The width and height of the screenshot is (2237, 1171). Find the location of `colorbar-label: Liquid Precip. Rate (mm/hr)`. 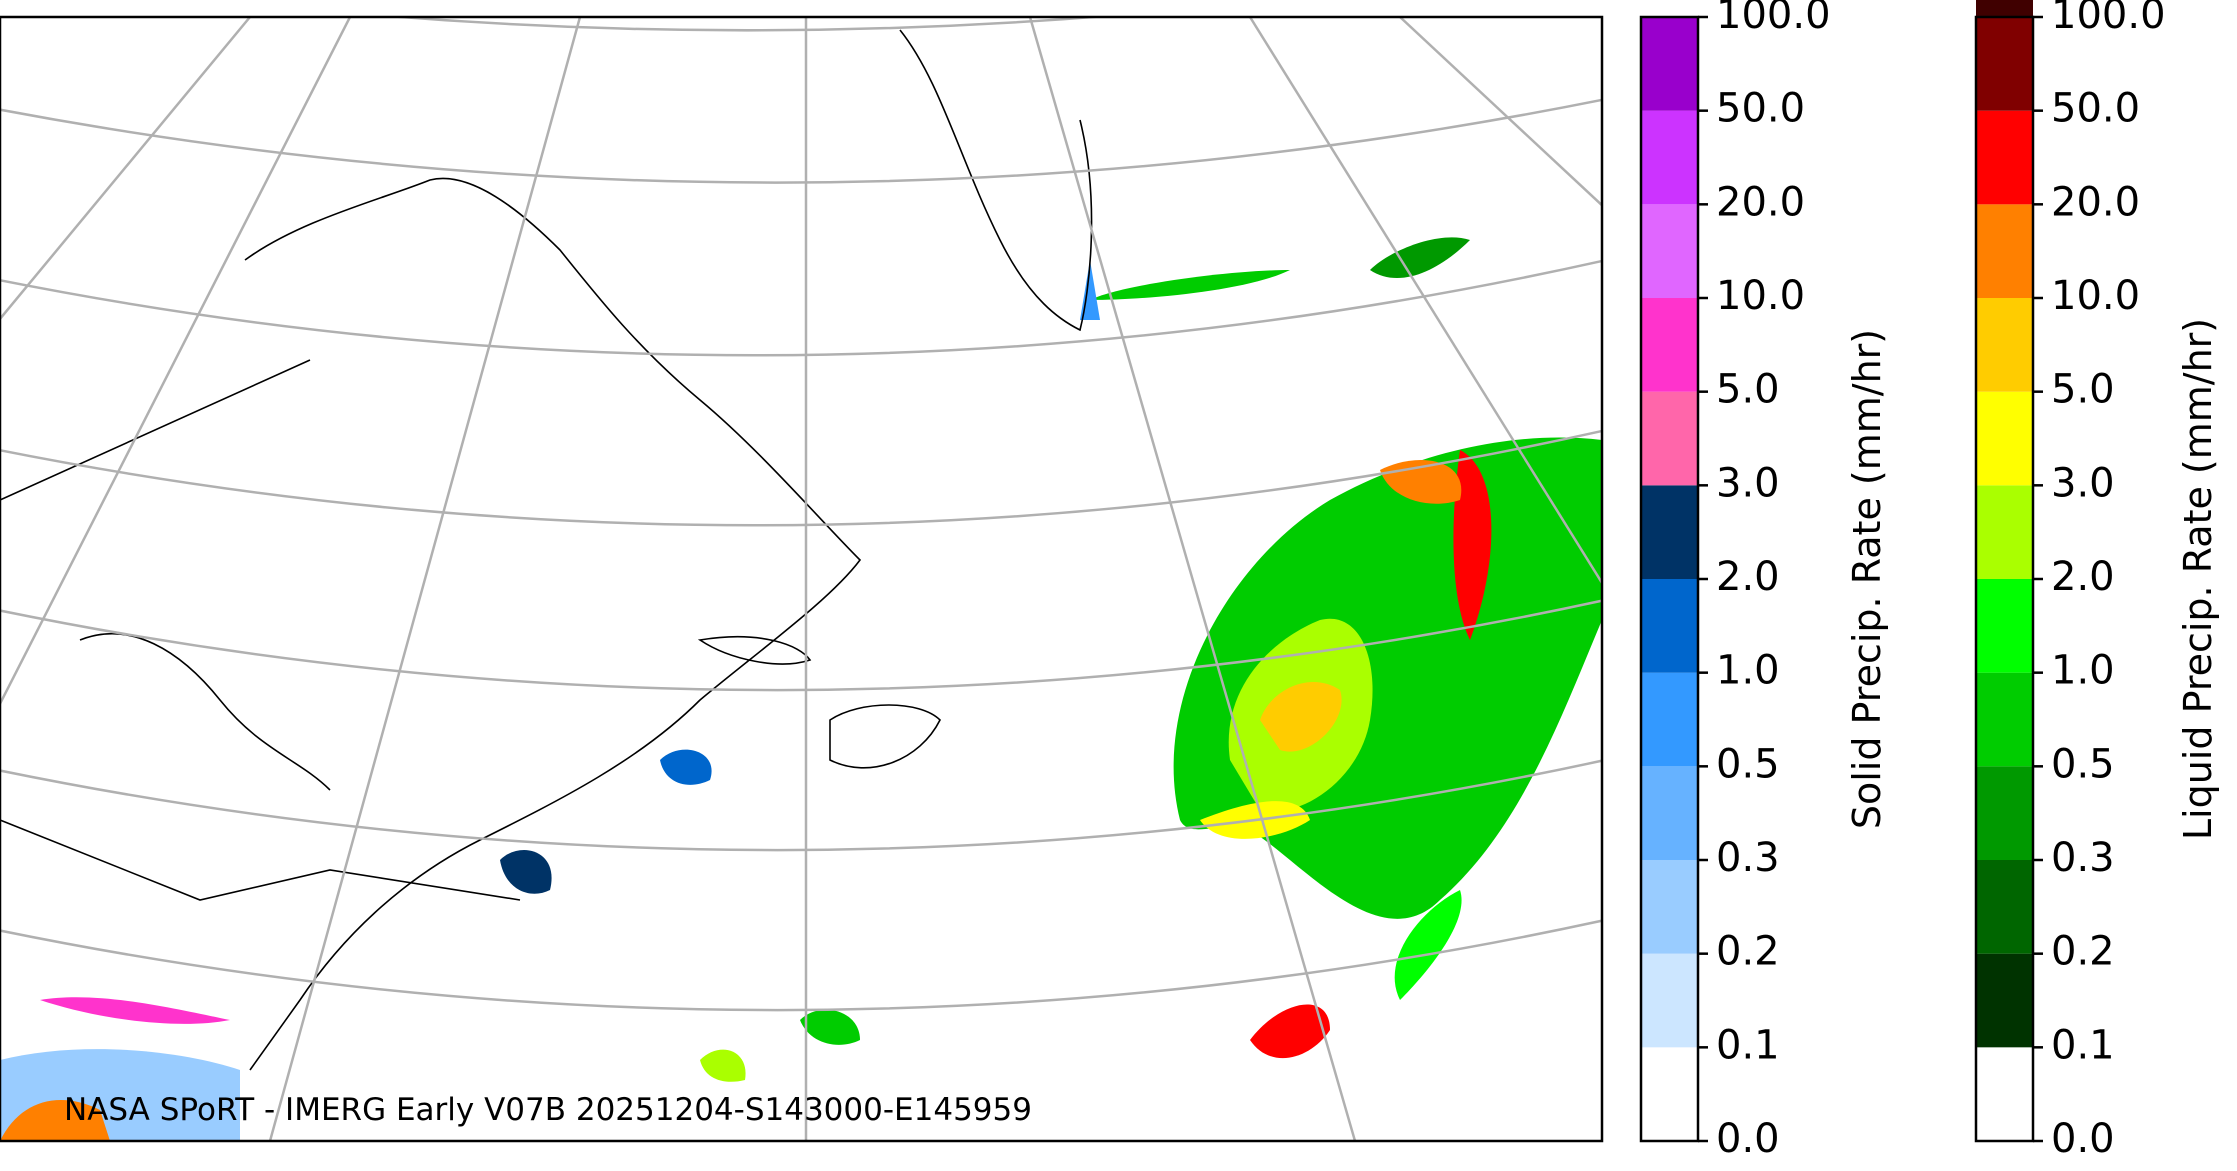

colorbar-label: Liquid Precip. Rate (mm/hr) is located at coordinates (2198, 579).